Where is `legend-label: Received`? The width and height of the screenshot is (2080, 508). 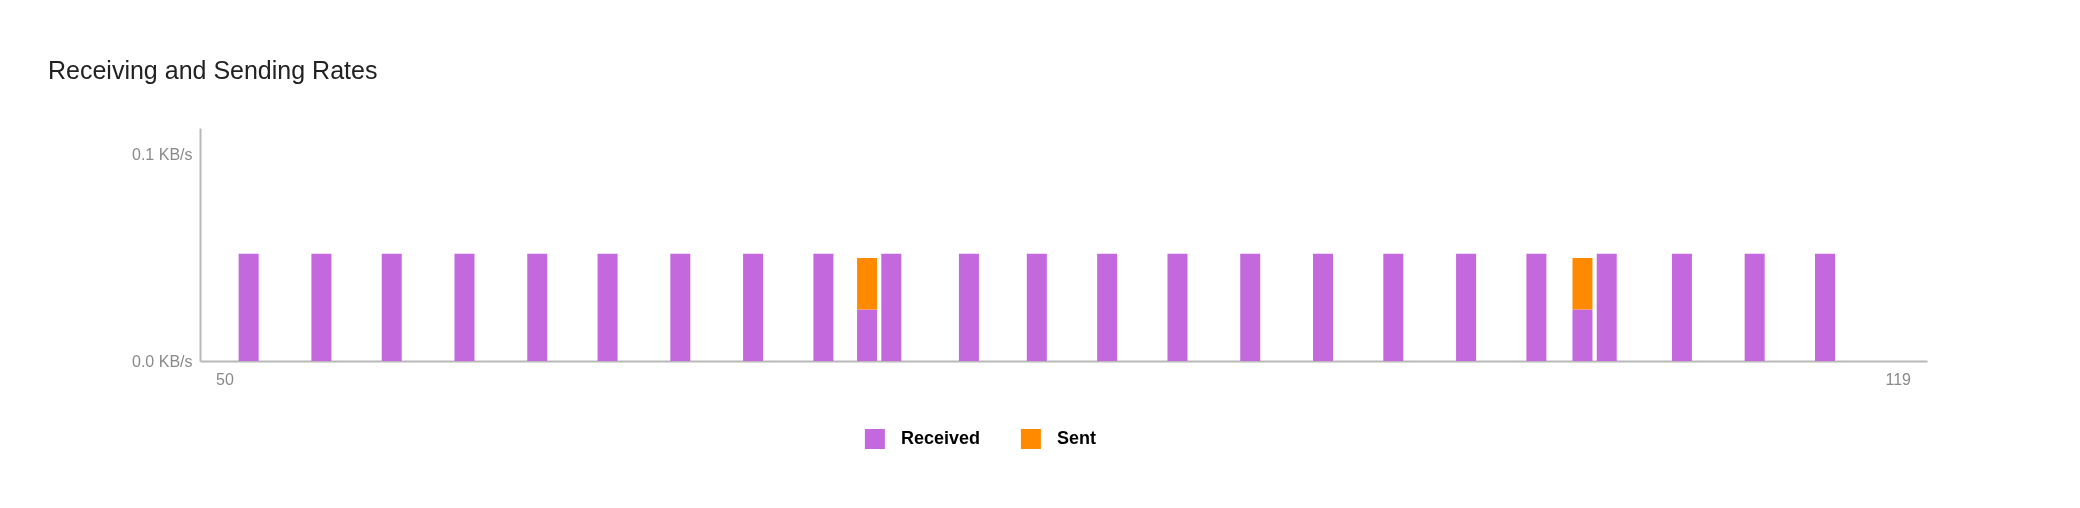 legend-label: Received is located at coordinates (940, 438).